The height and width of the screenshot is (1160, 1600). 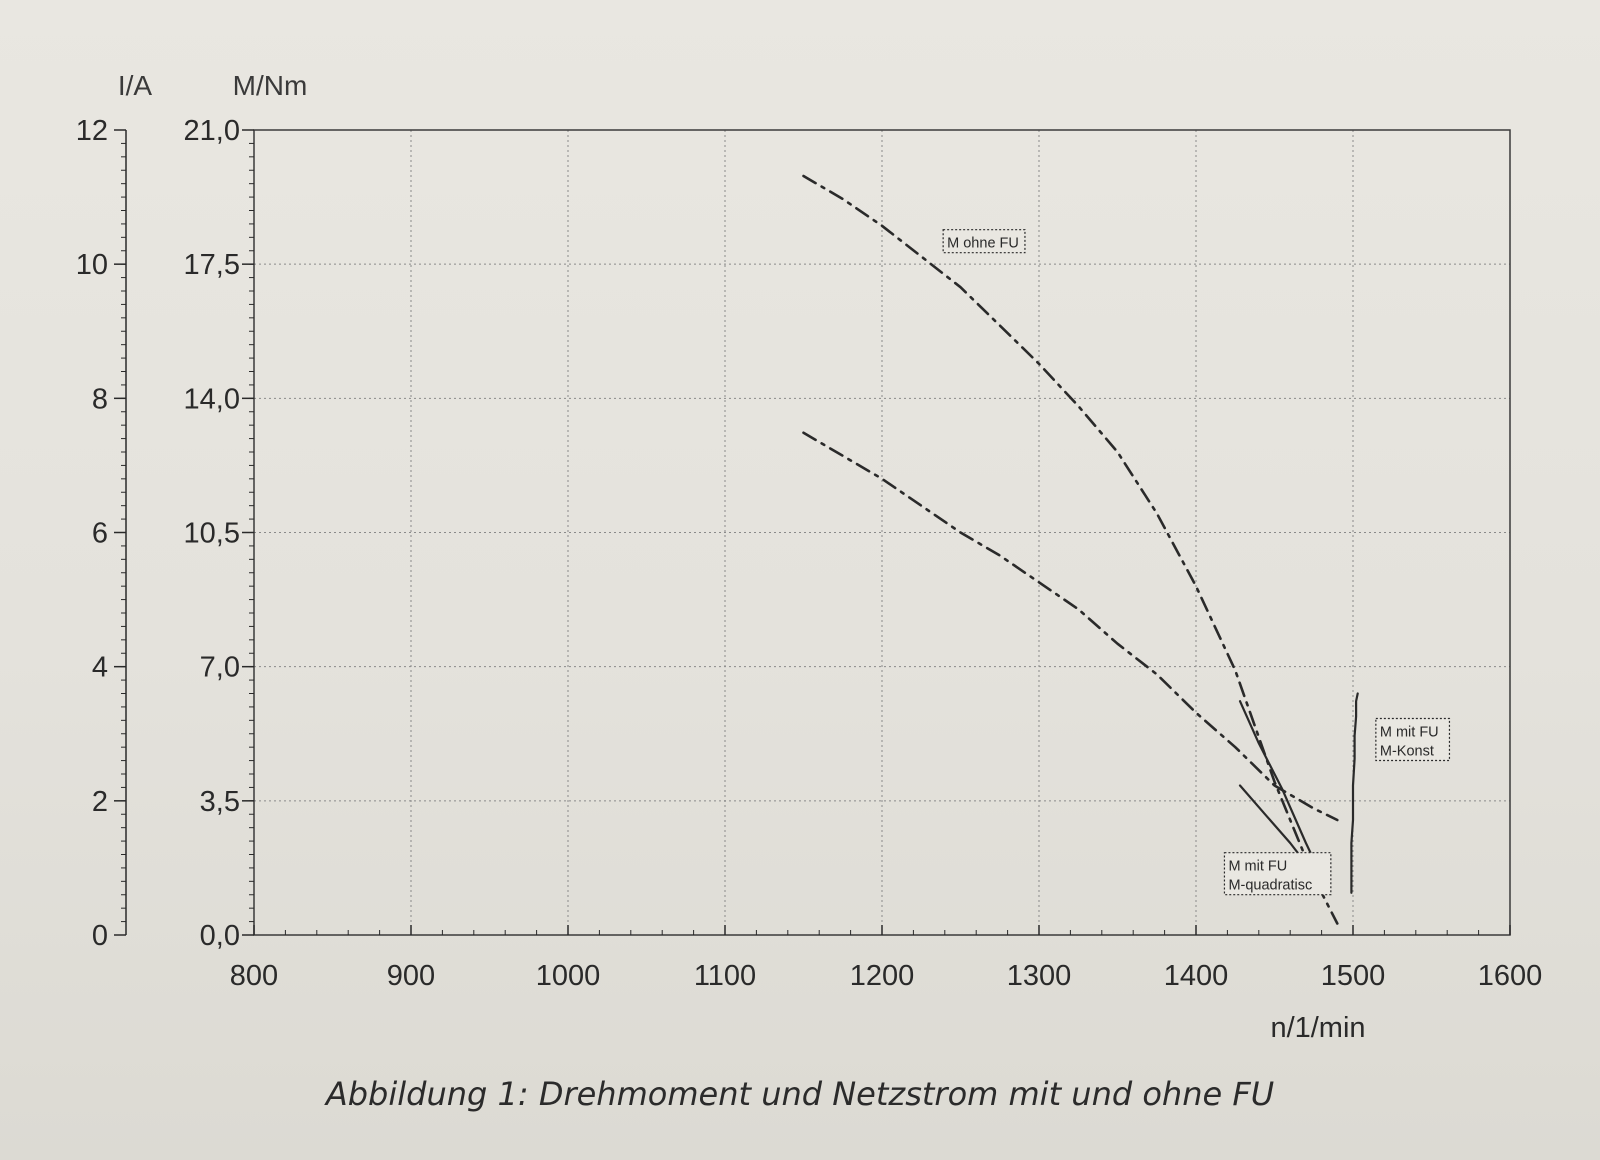 What do you see at coordinates (100, 534) in the screenshot?
I see `y-secondary-tick-label: 6` at bounding box center [100, 534].